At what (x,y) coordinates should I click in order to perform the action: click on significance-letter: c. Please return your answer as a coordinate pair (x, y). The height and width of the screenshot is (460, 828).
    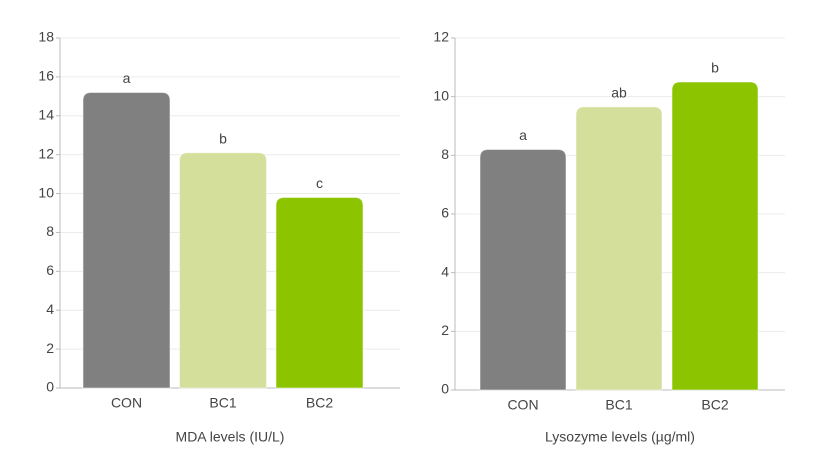
    Looking at the image, I should click on (319, 183).